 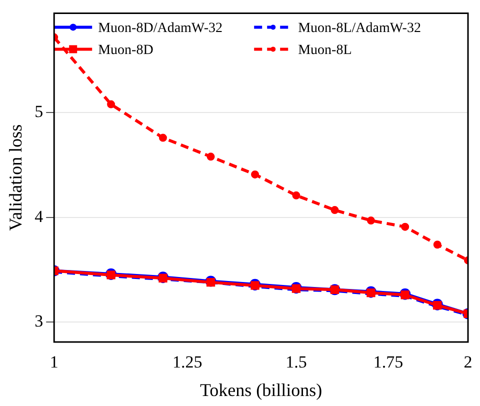 I want to click on legend-label: Muon-8D, so click(x=126, y=50).